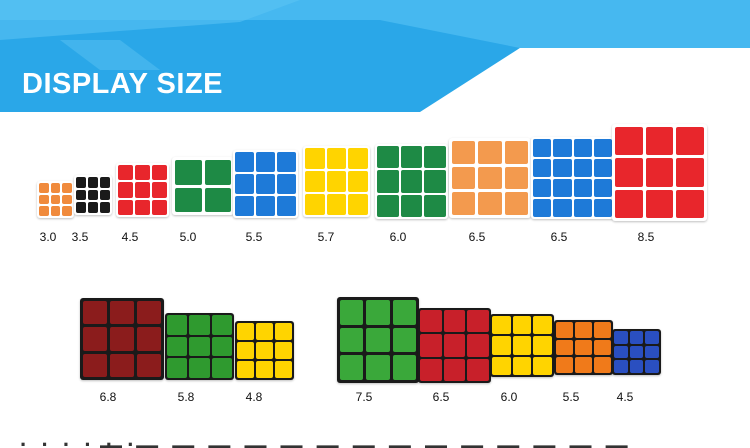  Describe the element at coordinates (364, 397) in the screenshot. I see `cube-size-label: 7.5` at that location.